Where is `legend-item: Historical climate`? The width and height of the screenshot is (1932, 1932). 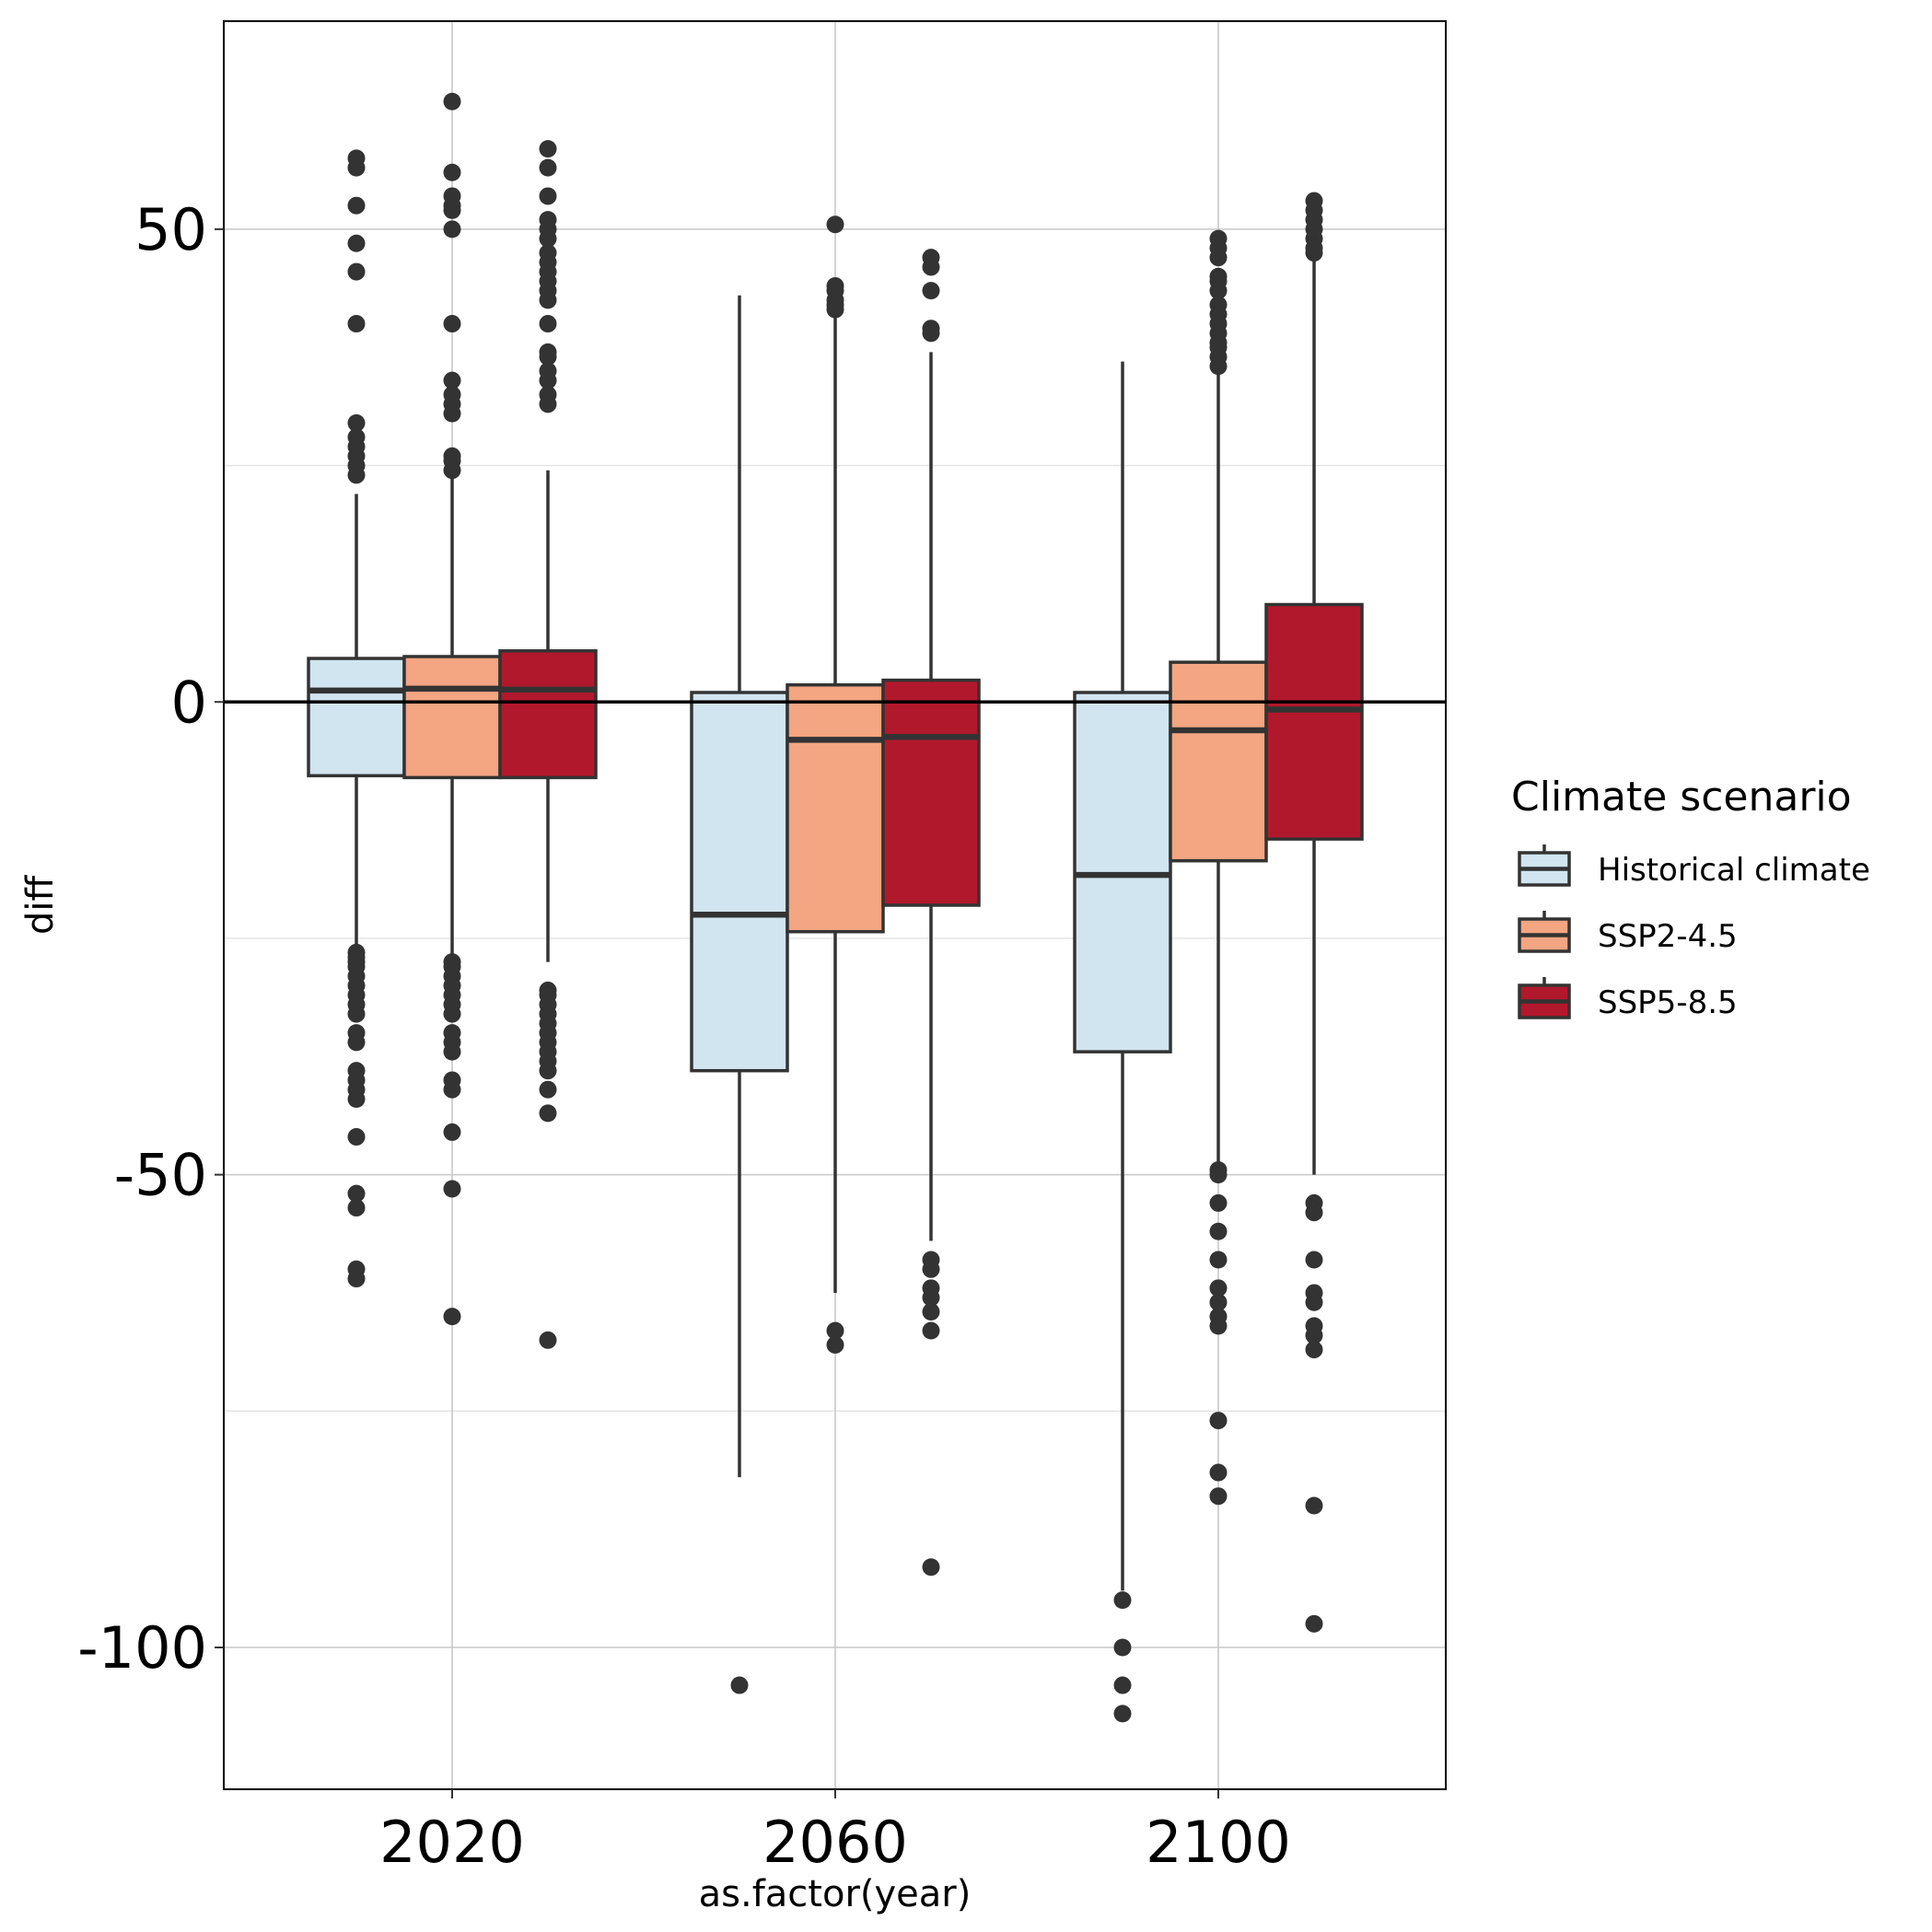
legend-item: Historical climate is located at coordinates (1694, 869).